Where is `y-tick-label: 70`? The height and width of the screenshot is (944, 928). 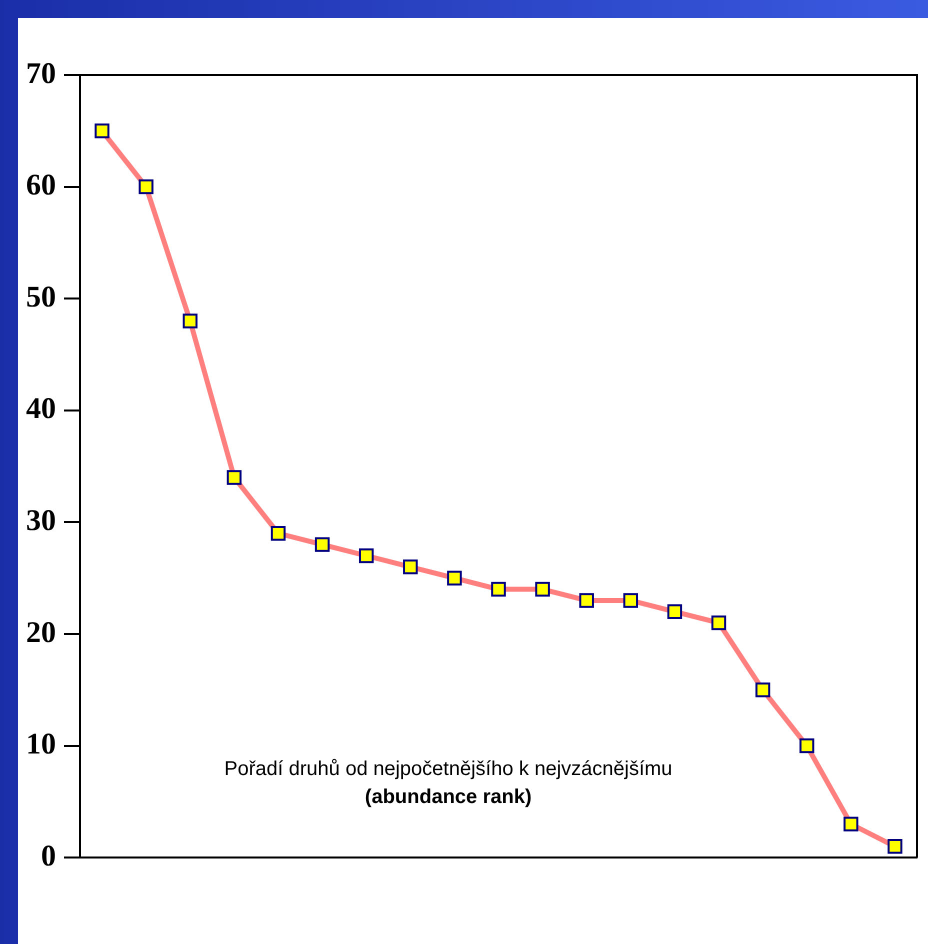 y-tick-label: 70 is located at coordinates (41, 73).